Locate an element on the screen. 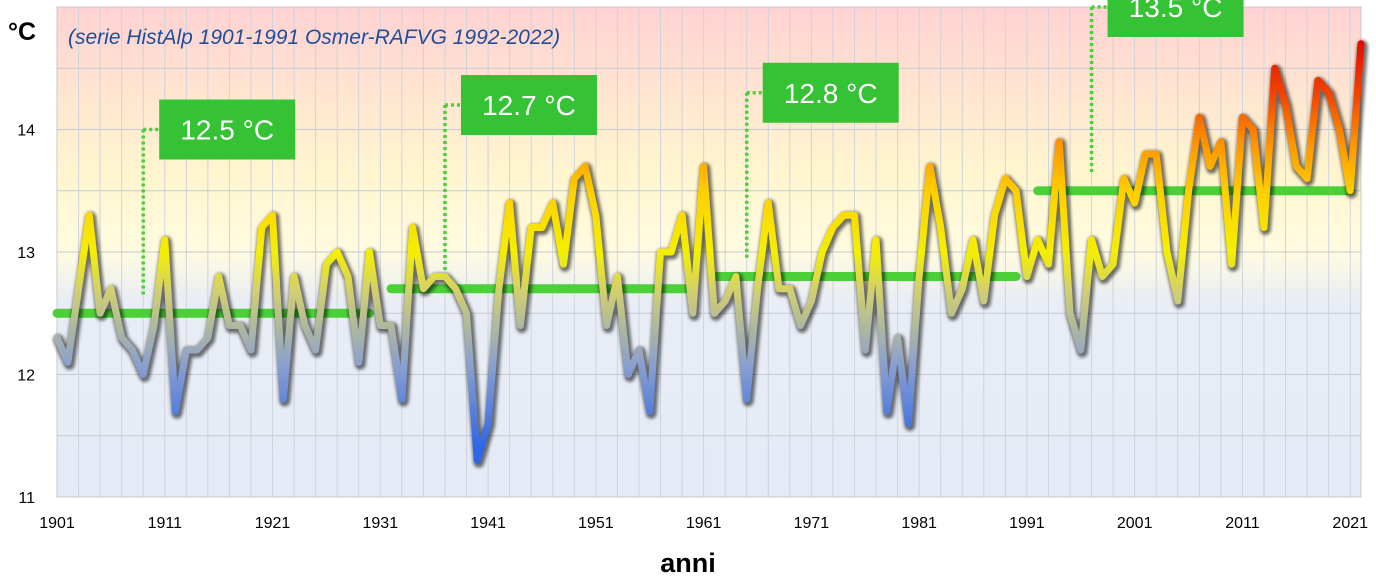 This screenshot has width=1376, height=580. average-label: 12.5 °C is located at coordinates (227, 130).